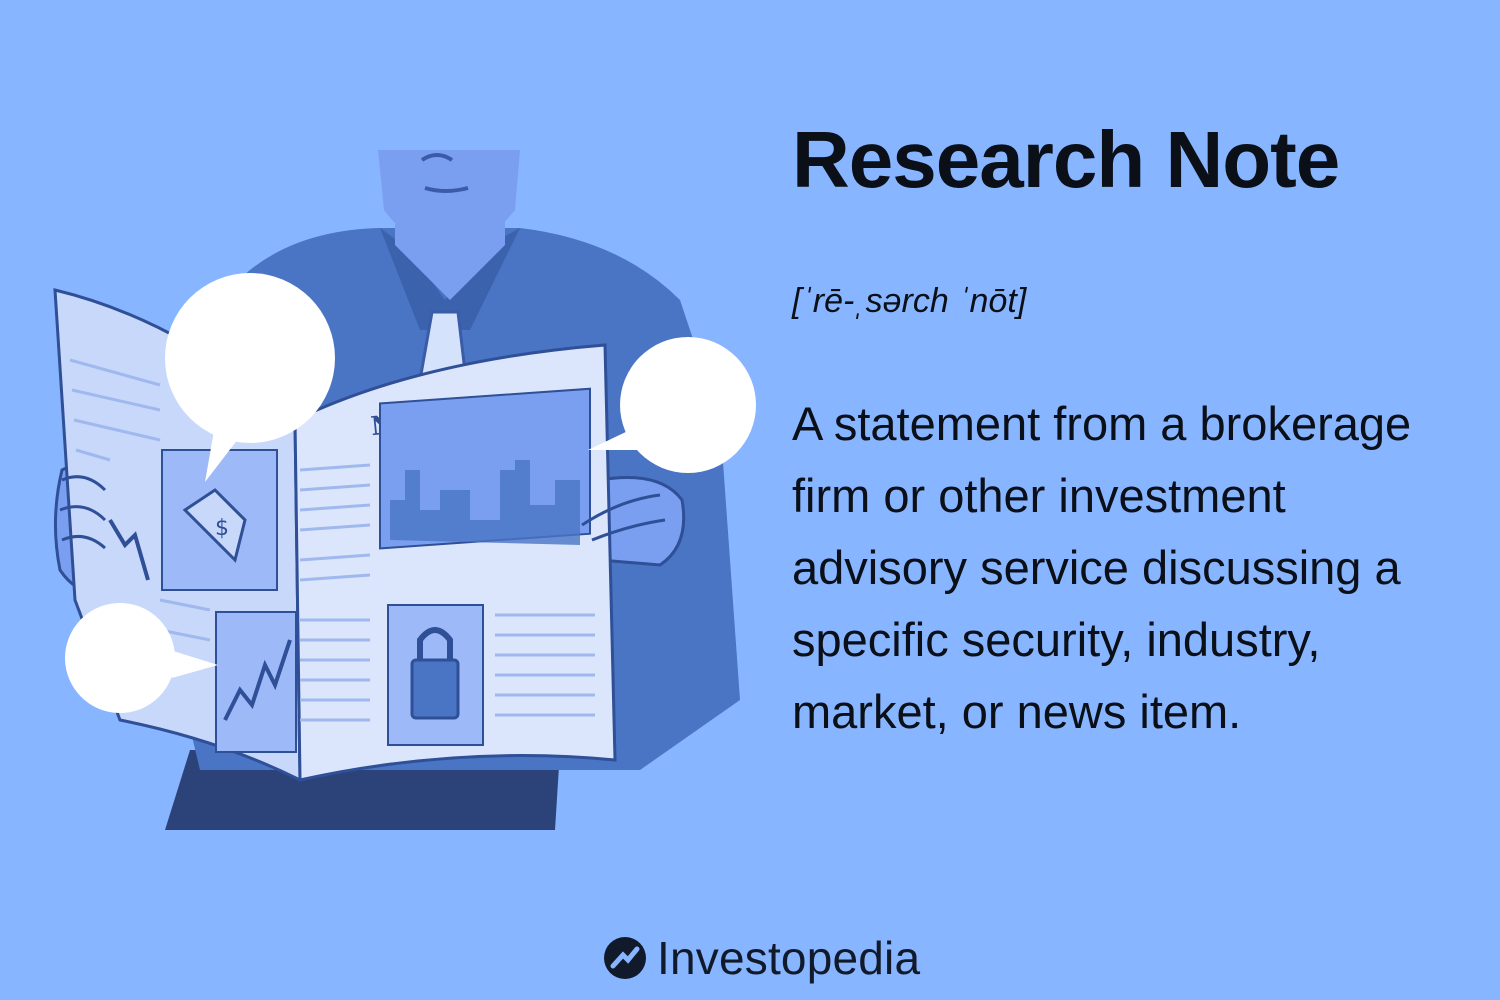 Image resolution: width=1500 pixels, height=1000 pixels. Describe the element at coordinates (141, 658) in the screenshot. I see `speech-bubble-small` at that location.